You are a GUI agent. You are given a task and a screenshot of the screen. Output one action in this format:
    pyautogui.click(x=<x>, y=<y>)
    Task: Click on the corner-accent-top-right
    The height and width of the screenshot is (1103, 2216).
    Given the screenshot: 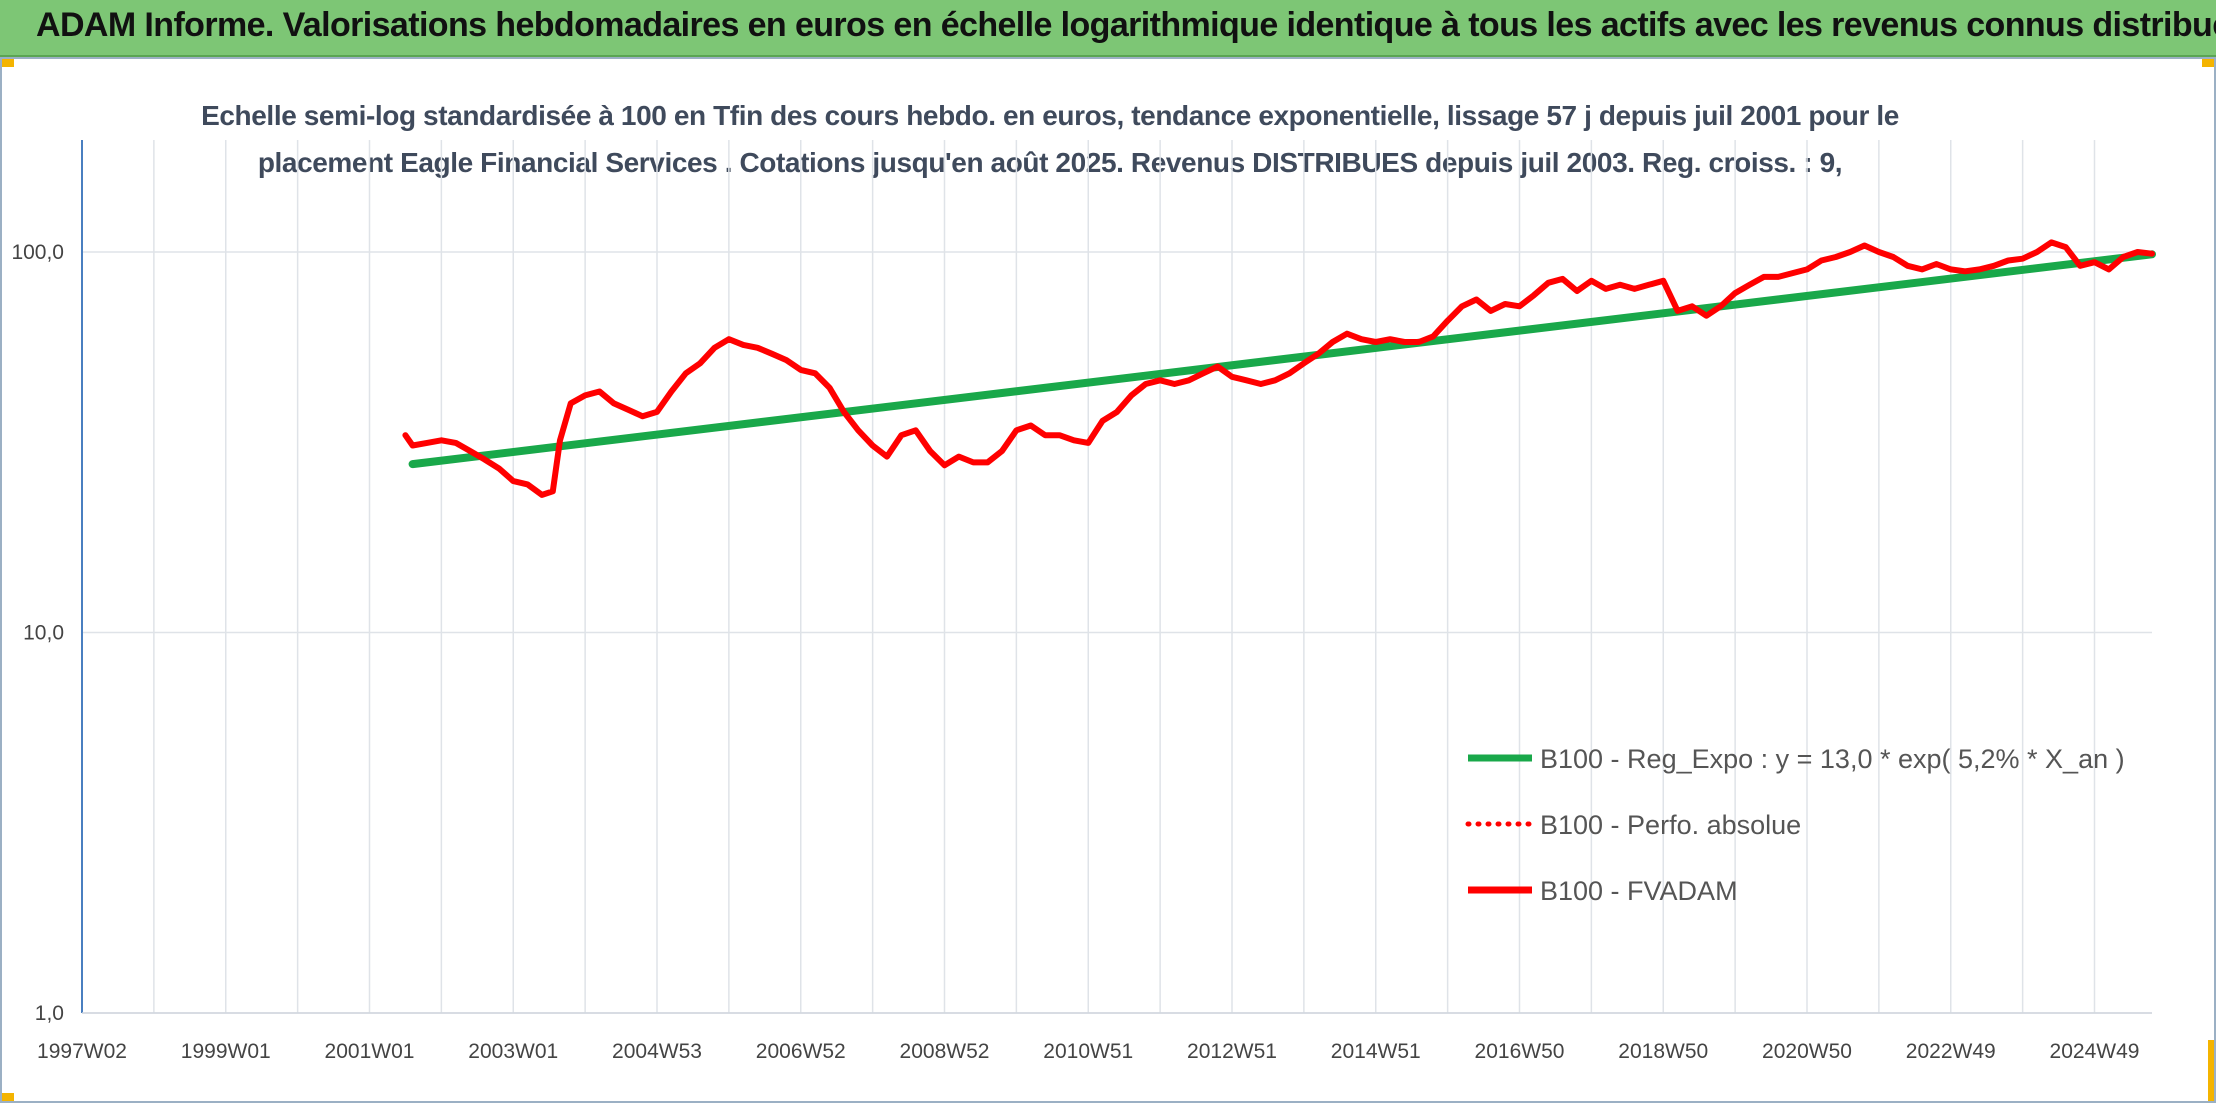 What is the action you would take?
    pyautogui.click(x=2209, y=62)
    